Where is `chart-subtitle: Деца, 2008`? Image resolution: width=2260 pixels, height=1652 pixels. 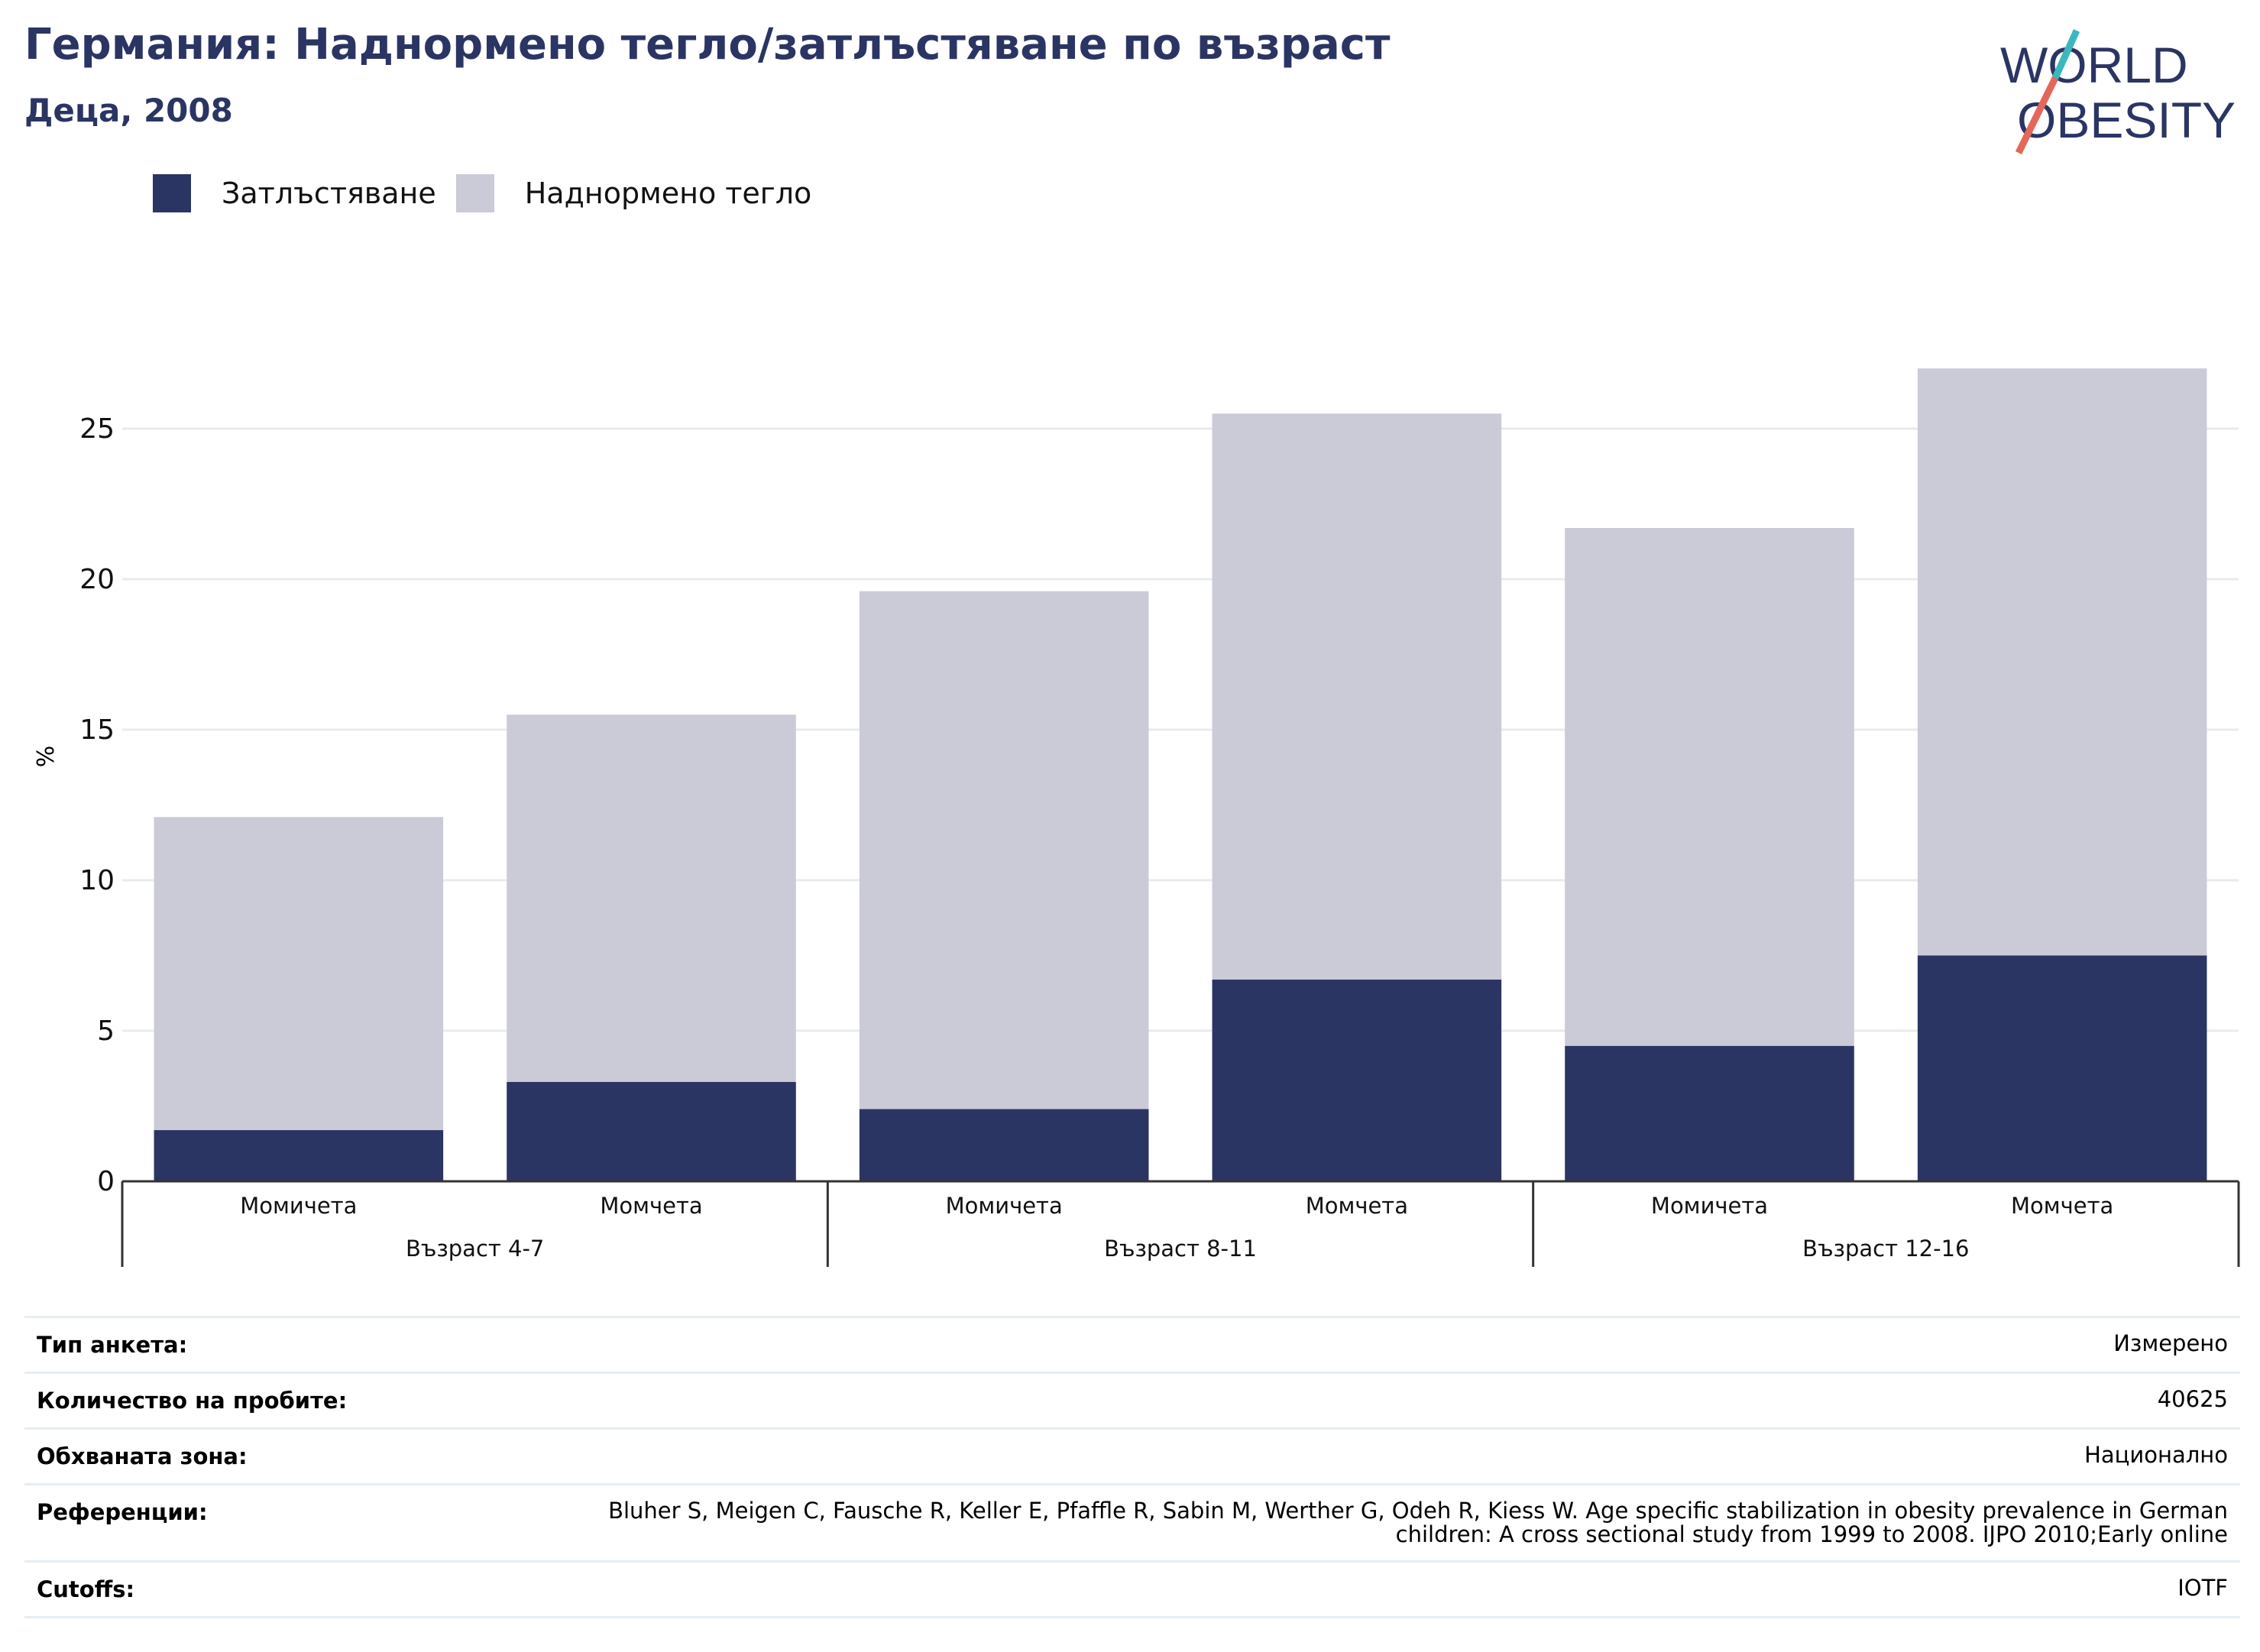
chart-subtitle: Деца, 2008 is located at coordinates (128, 110).